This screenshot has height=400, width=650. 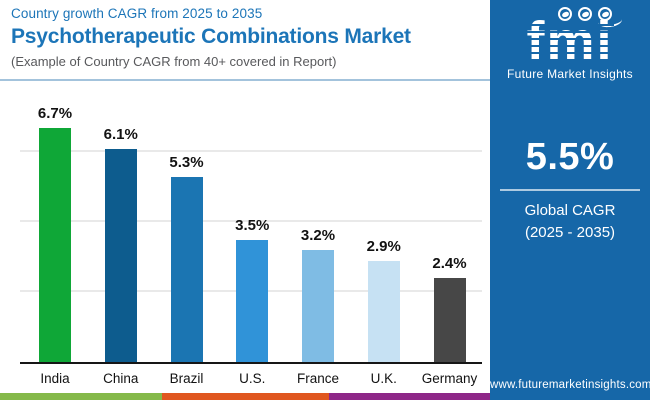 I want to click on bar-U.K., so click(x=383, y=311).